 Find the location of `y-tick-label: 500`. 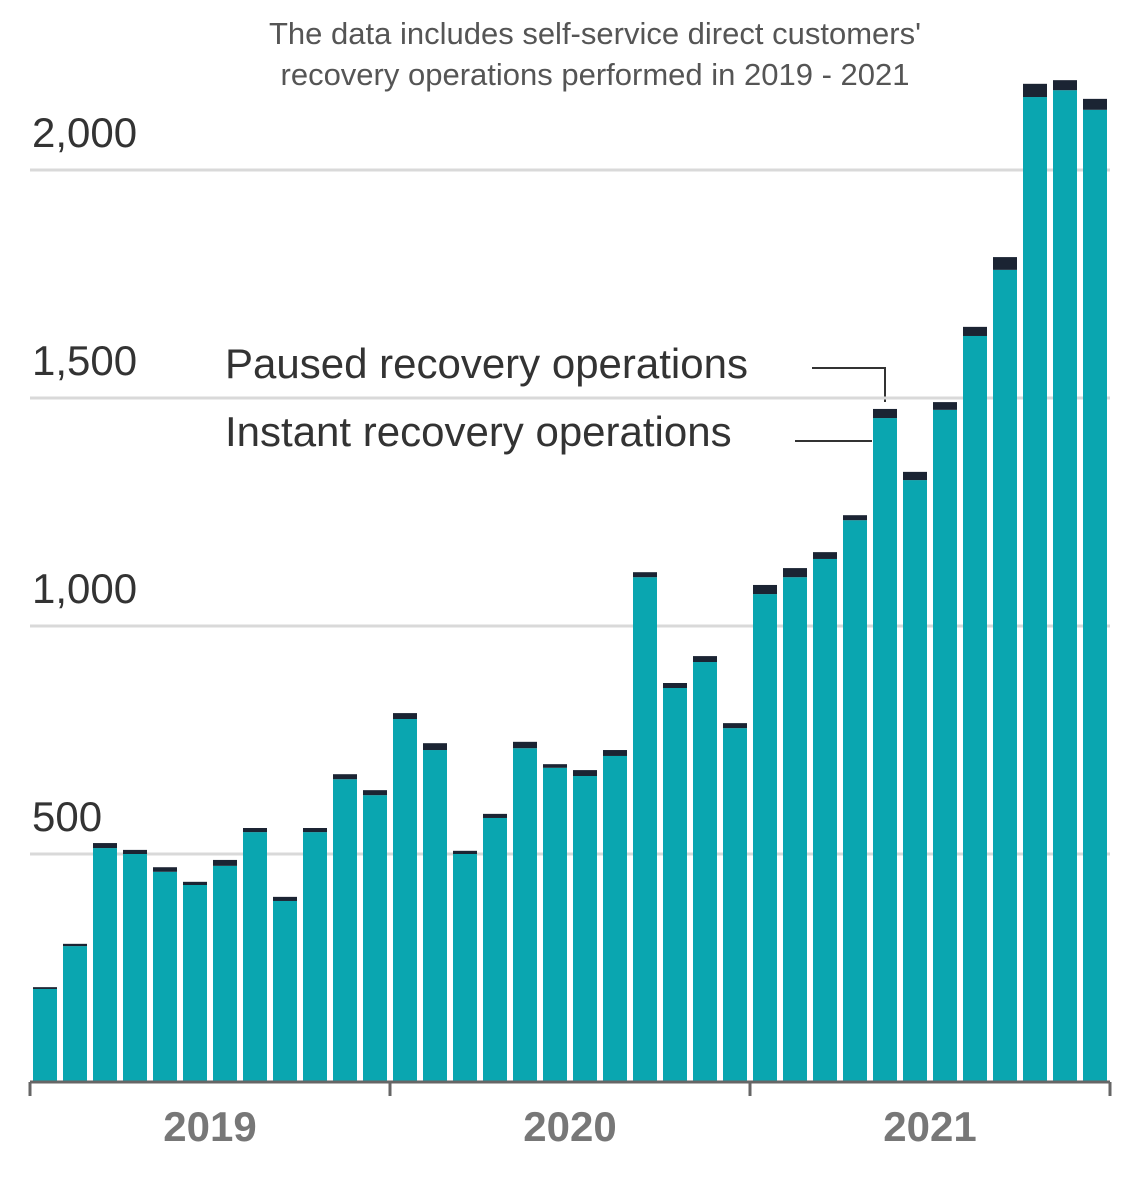

y-tick-label: 500 is located at coordinates (67, 816).